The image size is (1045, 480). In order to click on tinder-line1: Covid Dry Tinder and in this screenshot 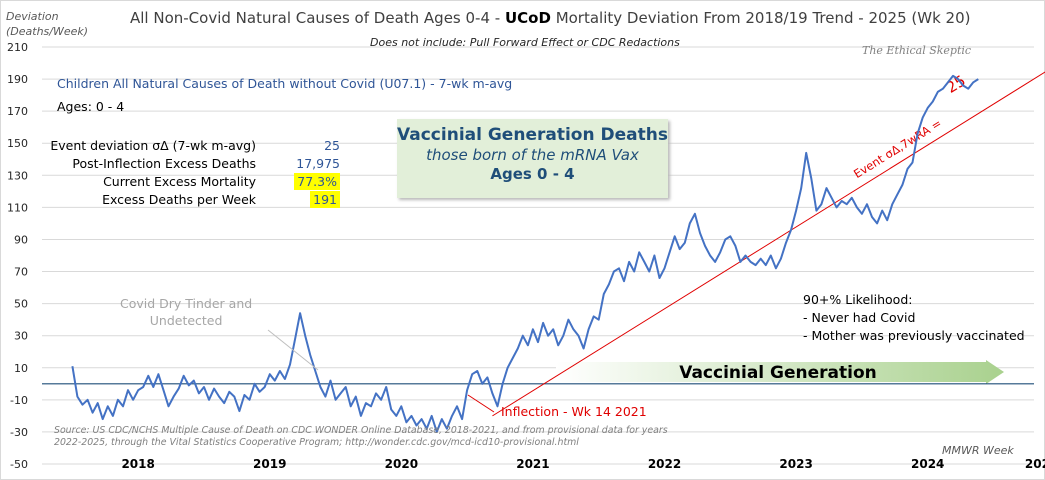, I will do `click(186, 303)`.